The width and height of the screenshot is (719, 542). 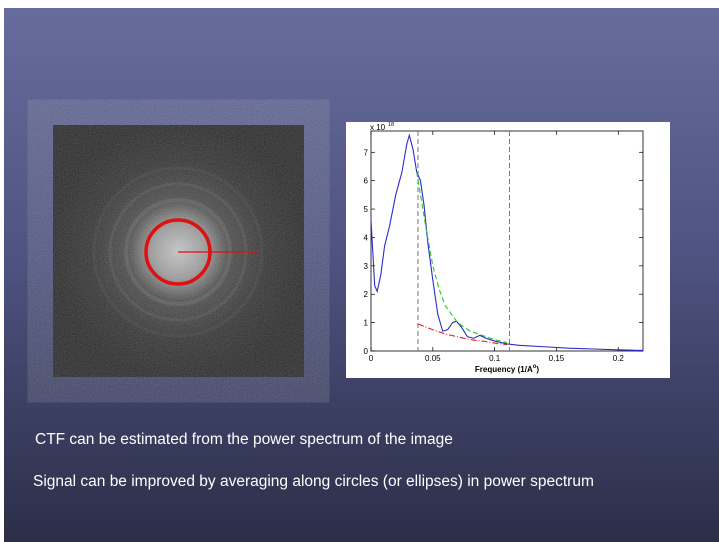 I want to click on x-tick-label: 0.15, so click(x=557, y=358).